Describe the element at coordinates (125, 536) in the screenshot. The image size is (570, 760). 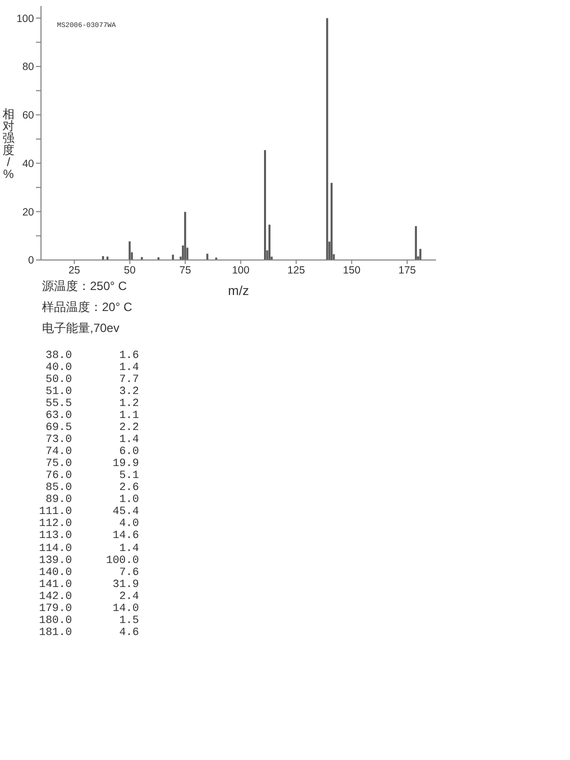
I see `text: 14.6` at that location.